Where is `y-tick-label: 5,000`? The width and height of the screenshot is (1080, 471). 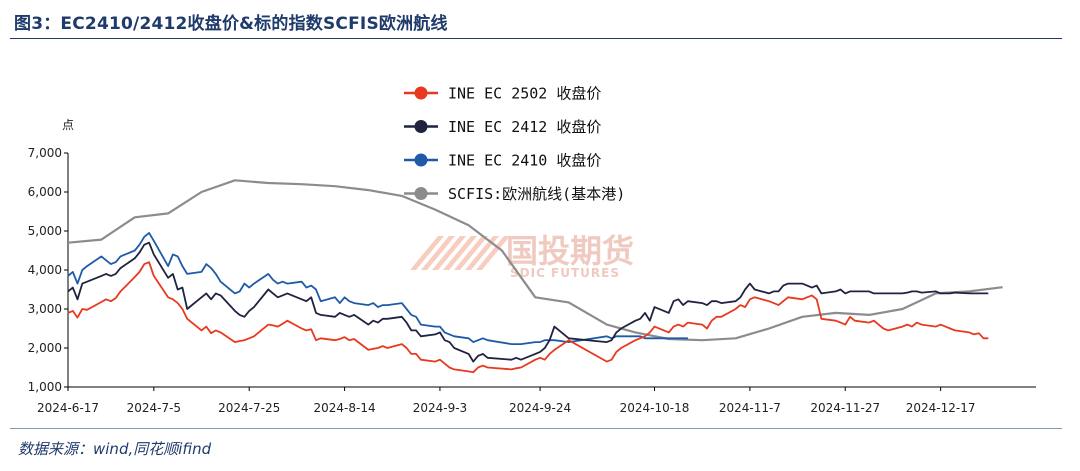 y-tick-label: 5,000 is located at coordinates (45, 231).